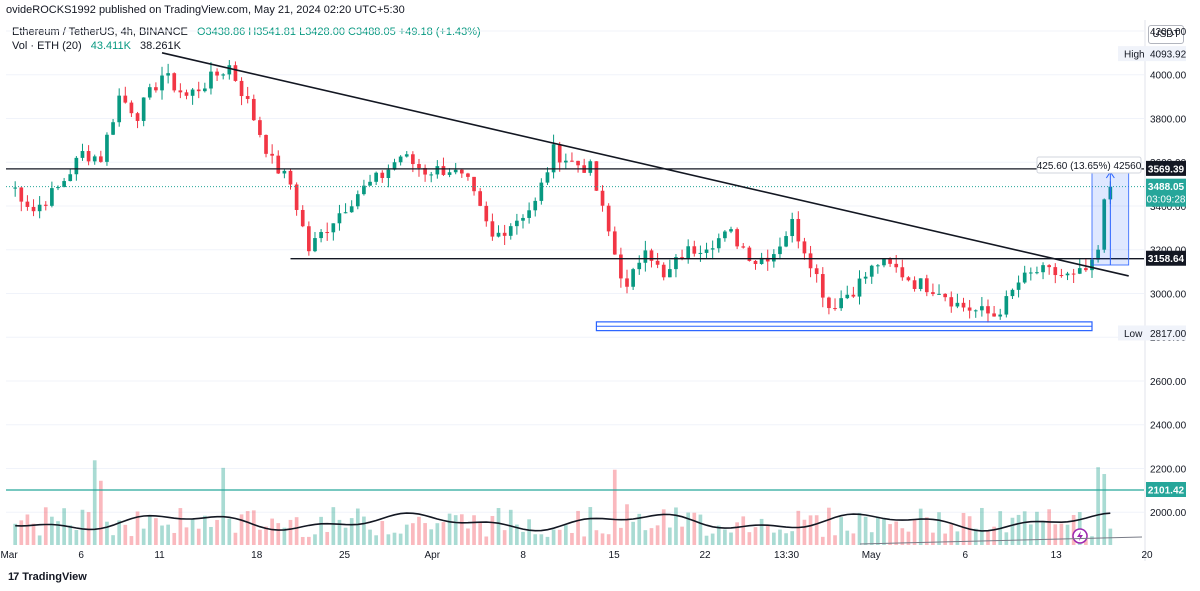 The image size is (1200, 591). What do you see at coordinates (96, 46) in the screenshot?
I see `volume-legend: Vol · ETH (20) 43.411K 38.261K` at bounding box center [96, 46].